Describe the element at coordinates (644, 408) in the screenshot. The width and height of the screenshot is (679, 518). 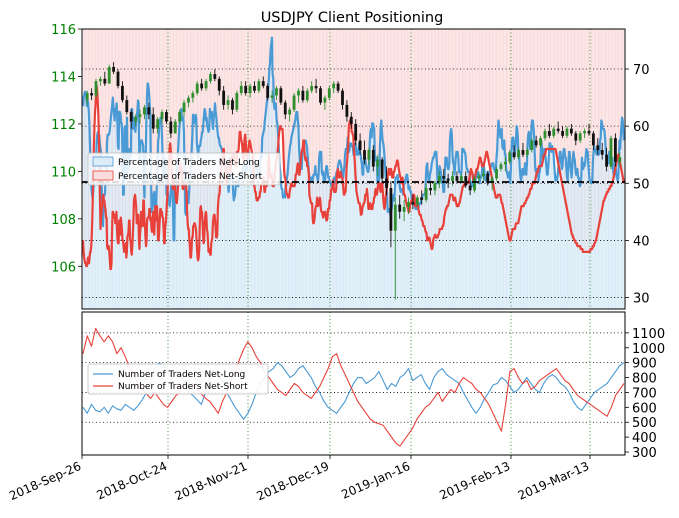
I see `count-tick-label: 600` at that location.